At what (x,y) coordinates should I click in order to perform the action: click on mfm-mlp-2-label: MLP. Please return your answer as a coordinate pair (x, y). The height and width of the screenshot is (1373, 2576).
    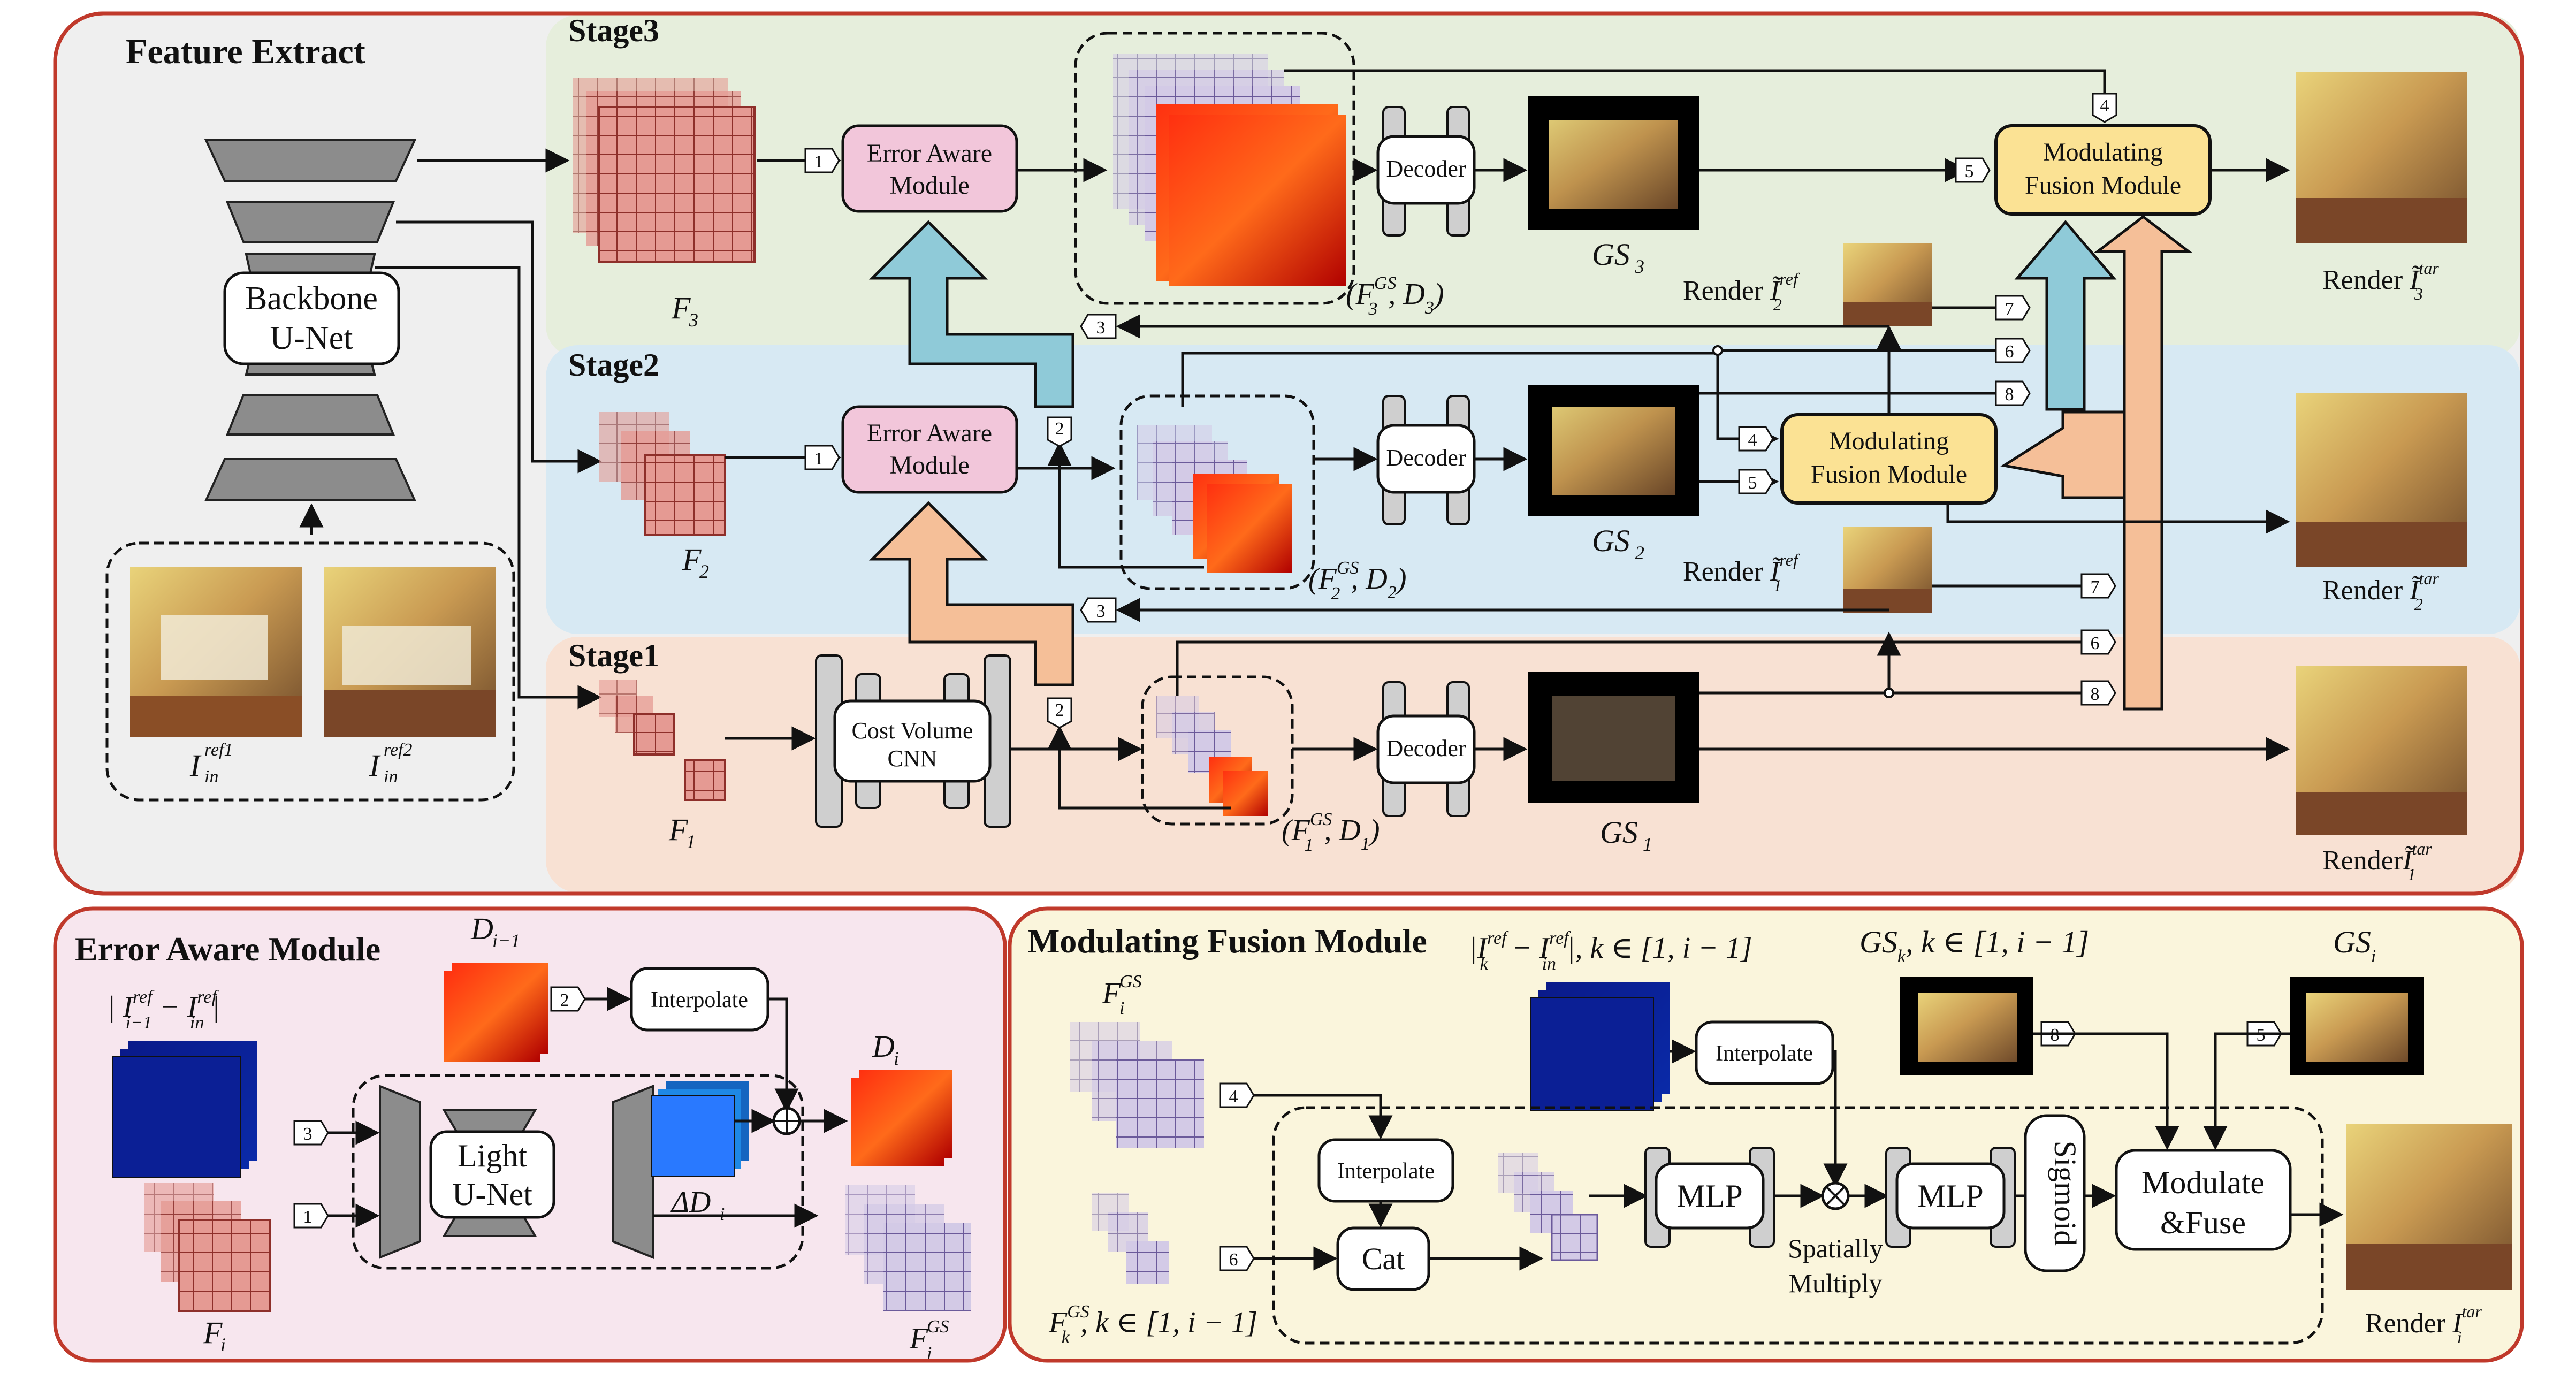
    Looking at the image, I should click on (1950, 1196).